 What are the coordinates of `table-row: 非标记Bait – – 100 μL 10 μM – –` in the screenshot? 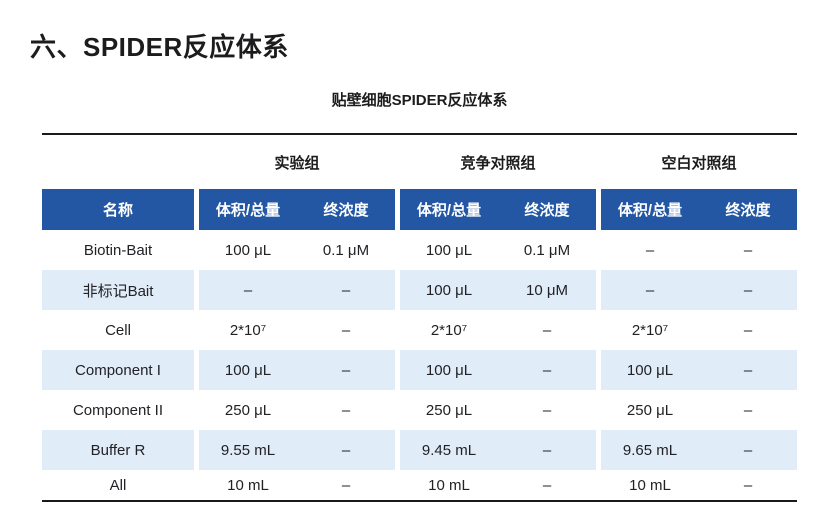 It's located at (419, 290).